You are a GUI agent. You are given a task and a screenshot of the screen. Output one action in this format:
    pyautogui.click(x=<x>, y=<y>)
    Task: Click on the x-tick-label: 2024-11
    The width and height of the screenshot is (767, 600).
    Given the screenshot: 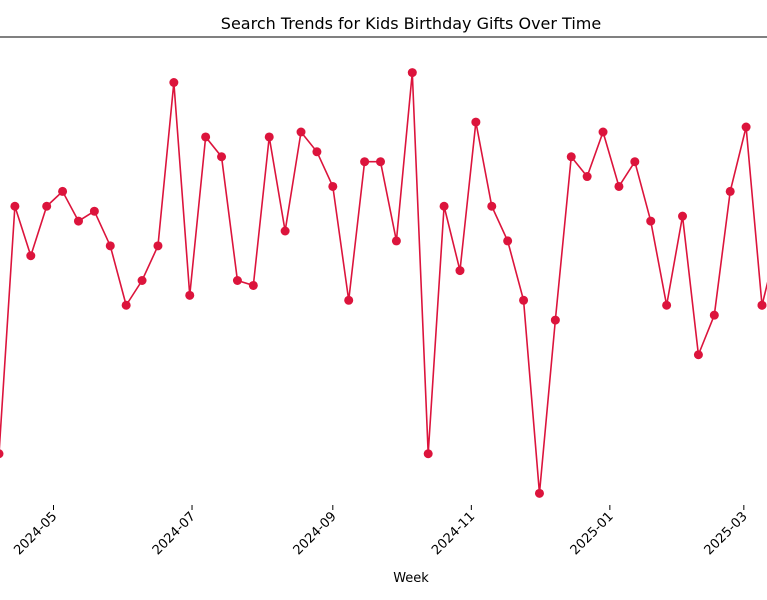 What is the action you would take?
    pyautogui.click(x=453, y=533)
    